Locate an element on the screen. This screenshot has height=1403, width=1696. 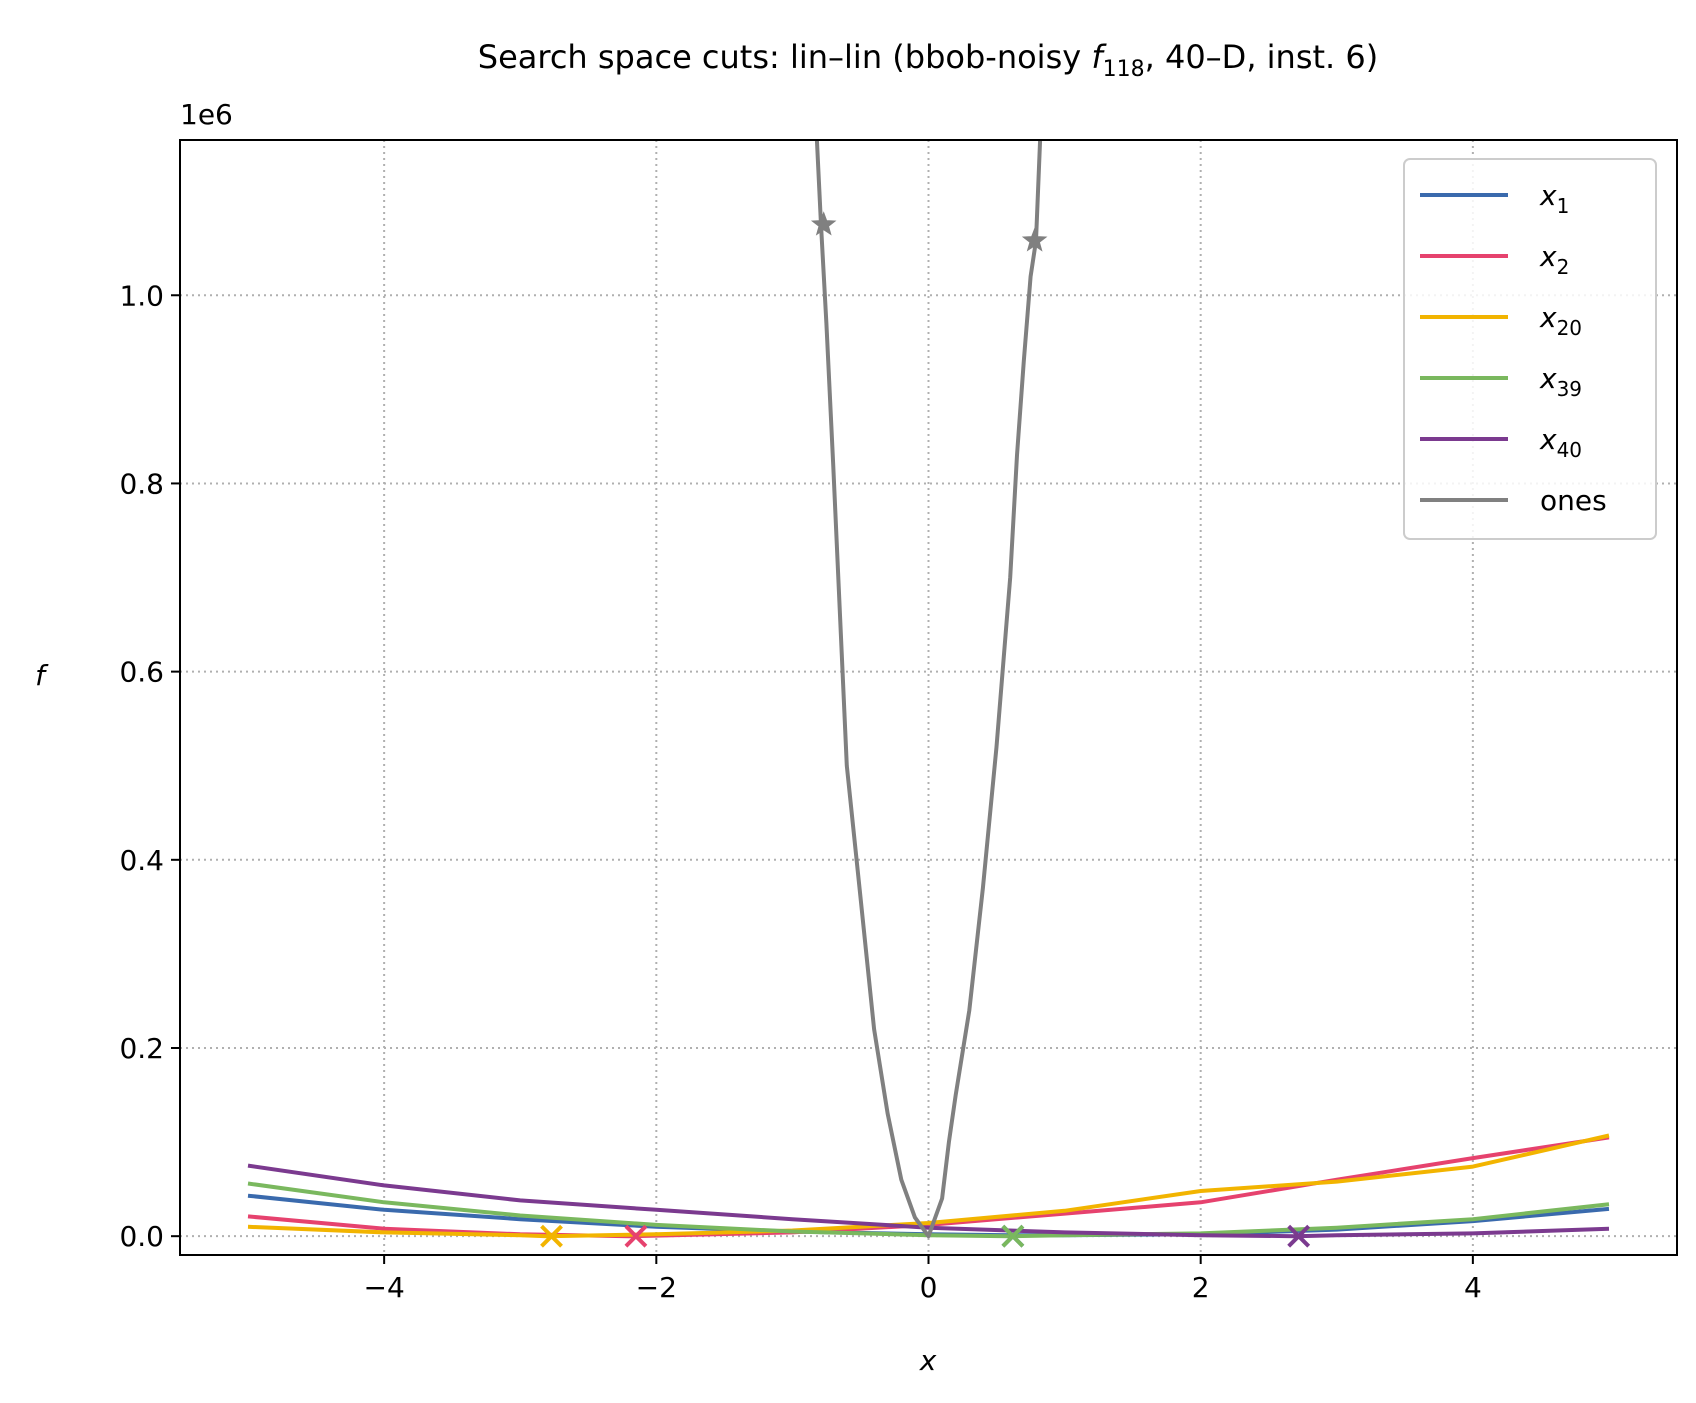
chart-title-prefix: Search space cuts: lin–lin (bbob-noisy is located at coordinates (785, 57).